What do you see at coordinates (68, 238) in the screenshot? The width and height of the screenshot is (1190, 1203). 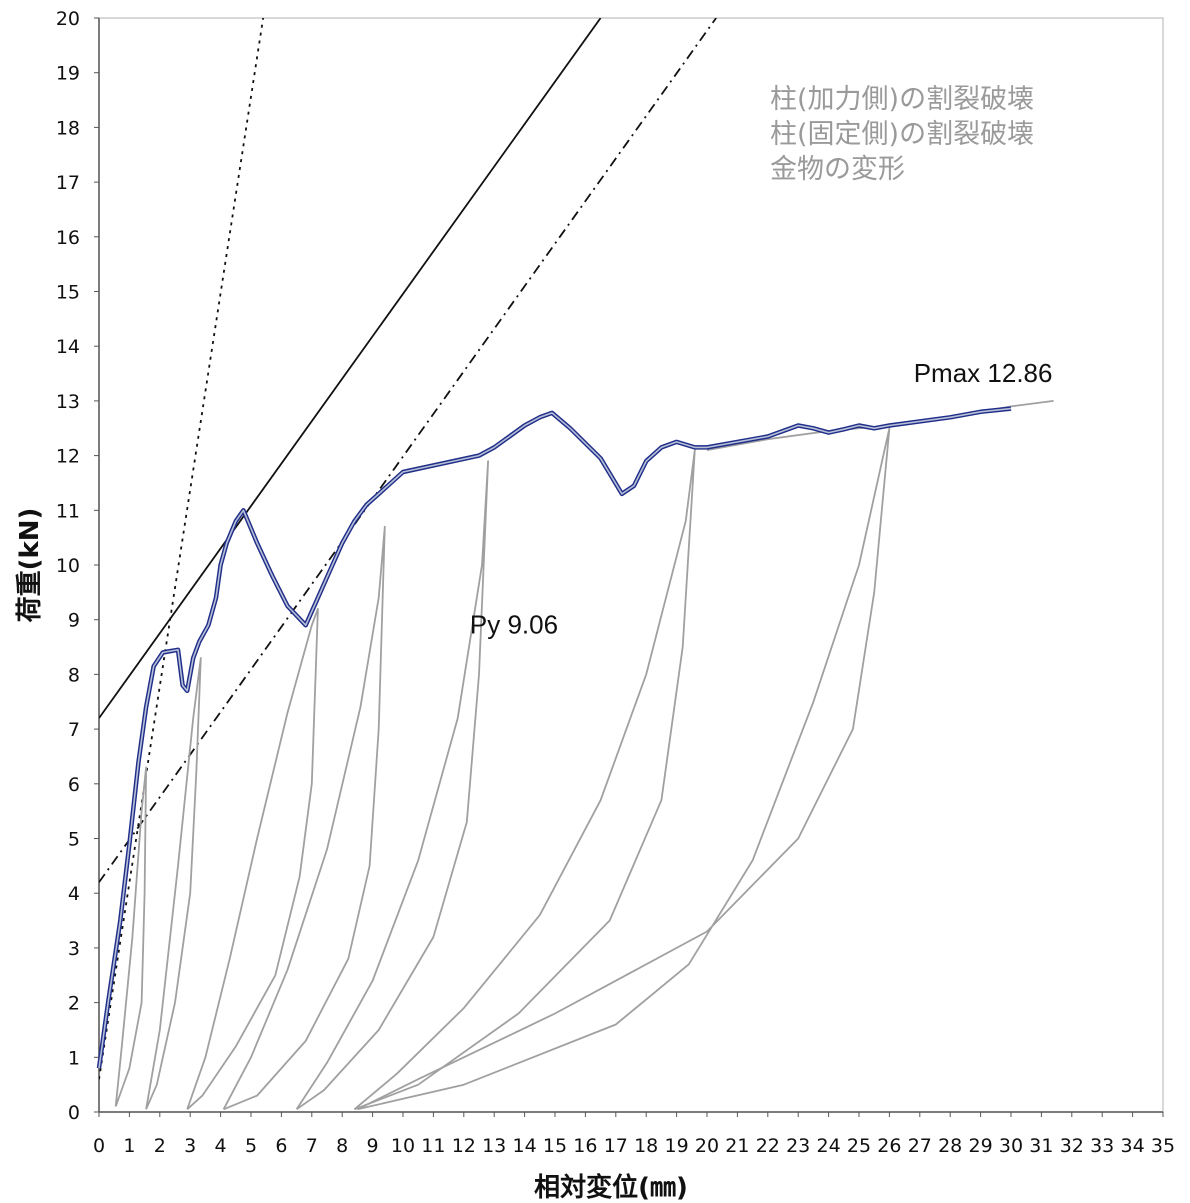 I see `y-tick-label: 16` at bounding box center [68, 238].